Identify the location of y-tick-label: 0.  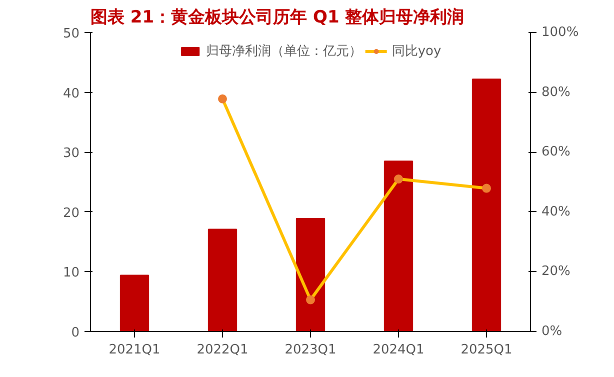
(75, 333).